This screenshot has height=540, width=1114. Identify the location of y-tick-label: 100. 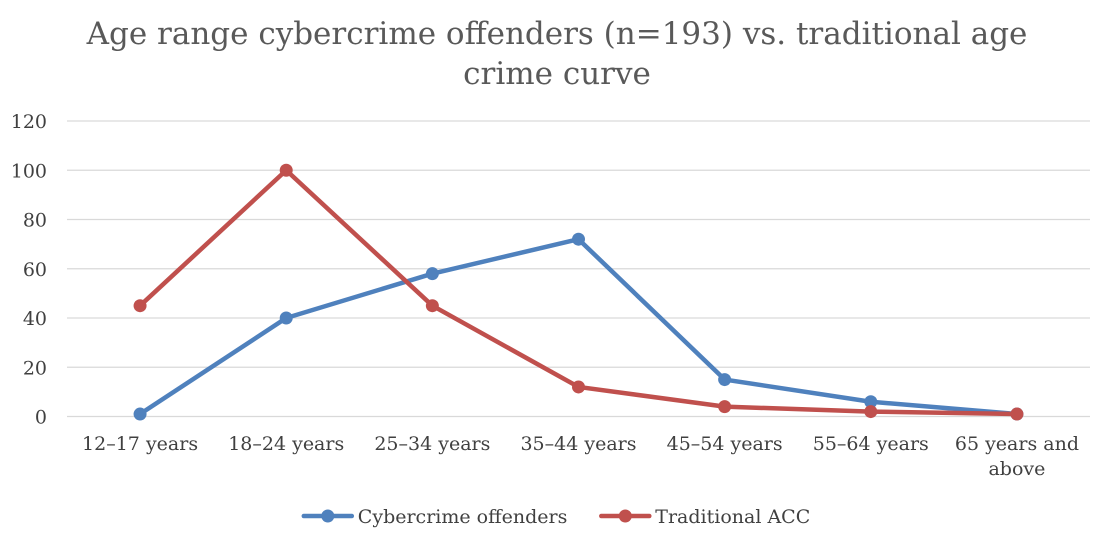
(29, 171).